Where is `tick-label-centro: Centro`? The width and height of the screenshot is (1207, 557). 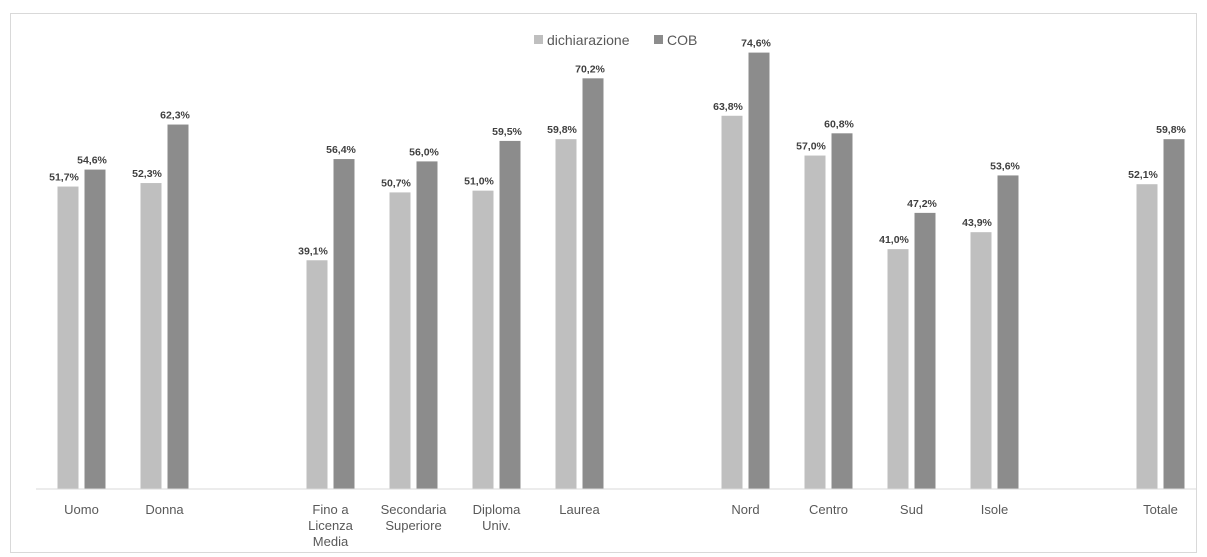 tick-label-centro: Centro is located at coordinates (828, 509).